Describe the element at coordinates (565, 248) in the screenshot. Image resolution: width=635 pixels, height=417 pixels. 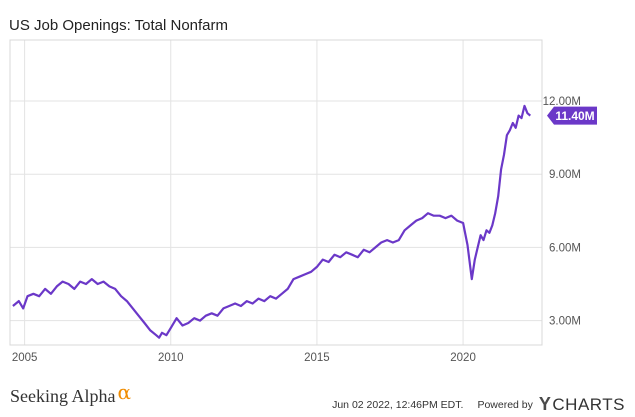
I see `y-tick-label: 6.00M` at that location.